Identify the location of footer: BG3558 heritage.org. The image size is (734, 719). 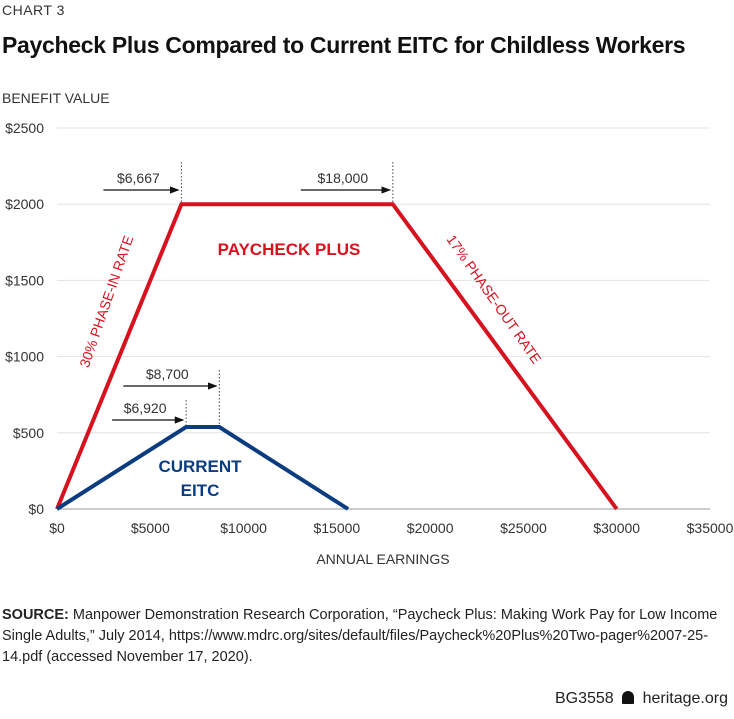
(641, 699).